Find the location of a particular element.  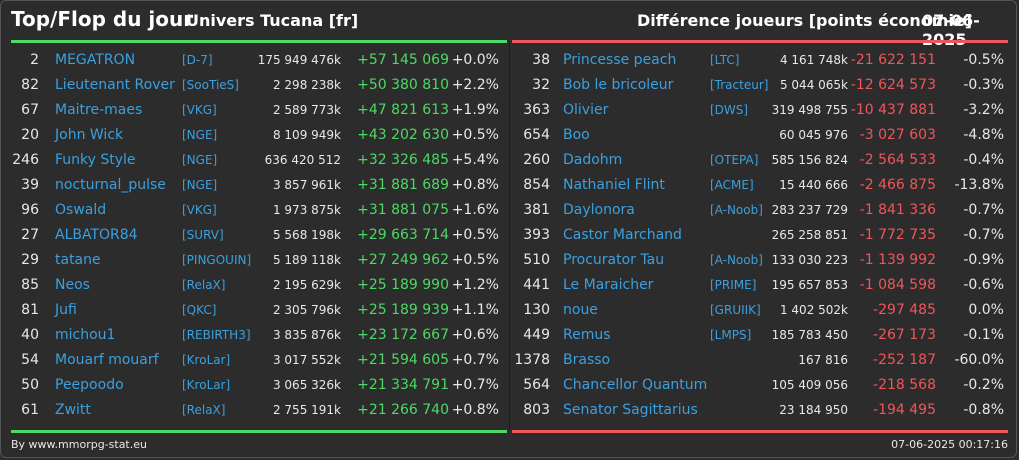

alliance-tag-link: [Tracteur] is located at coordinates (739, 85).